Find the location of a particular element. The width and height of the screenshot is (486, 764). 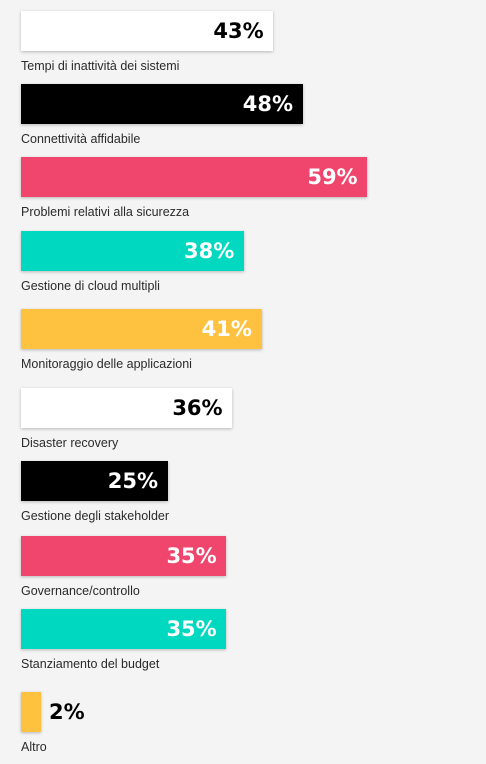

bar-value-label: 36% is located at coordinates (197, 408).